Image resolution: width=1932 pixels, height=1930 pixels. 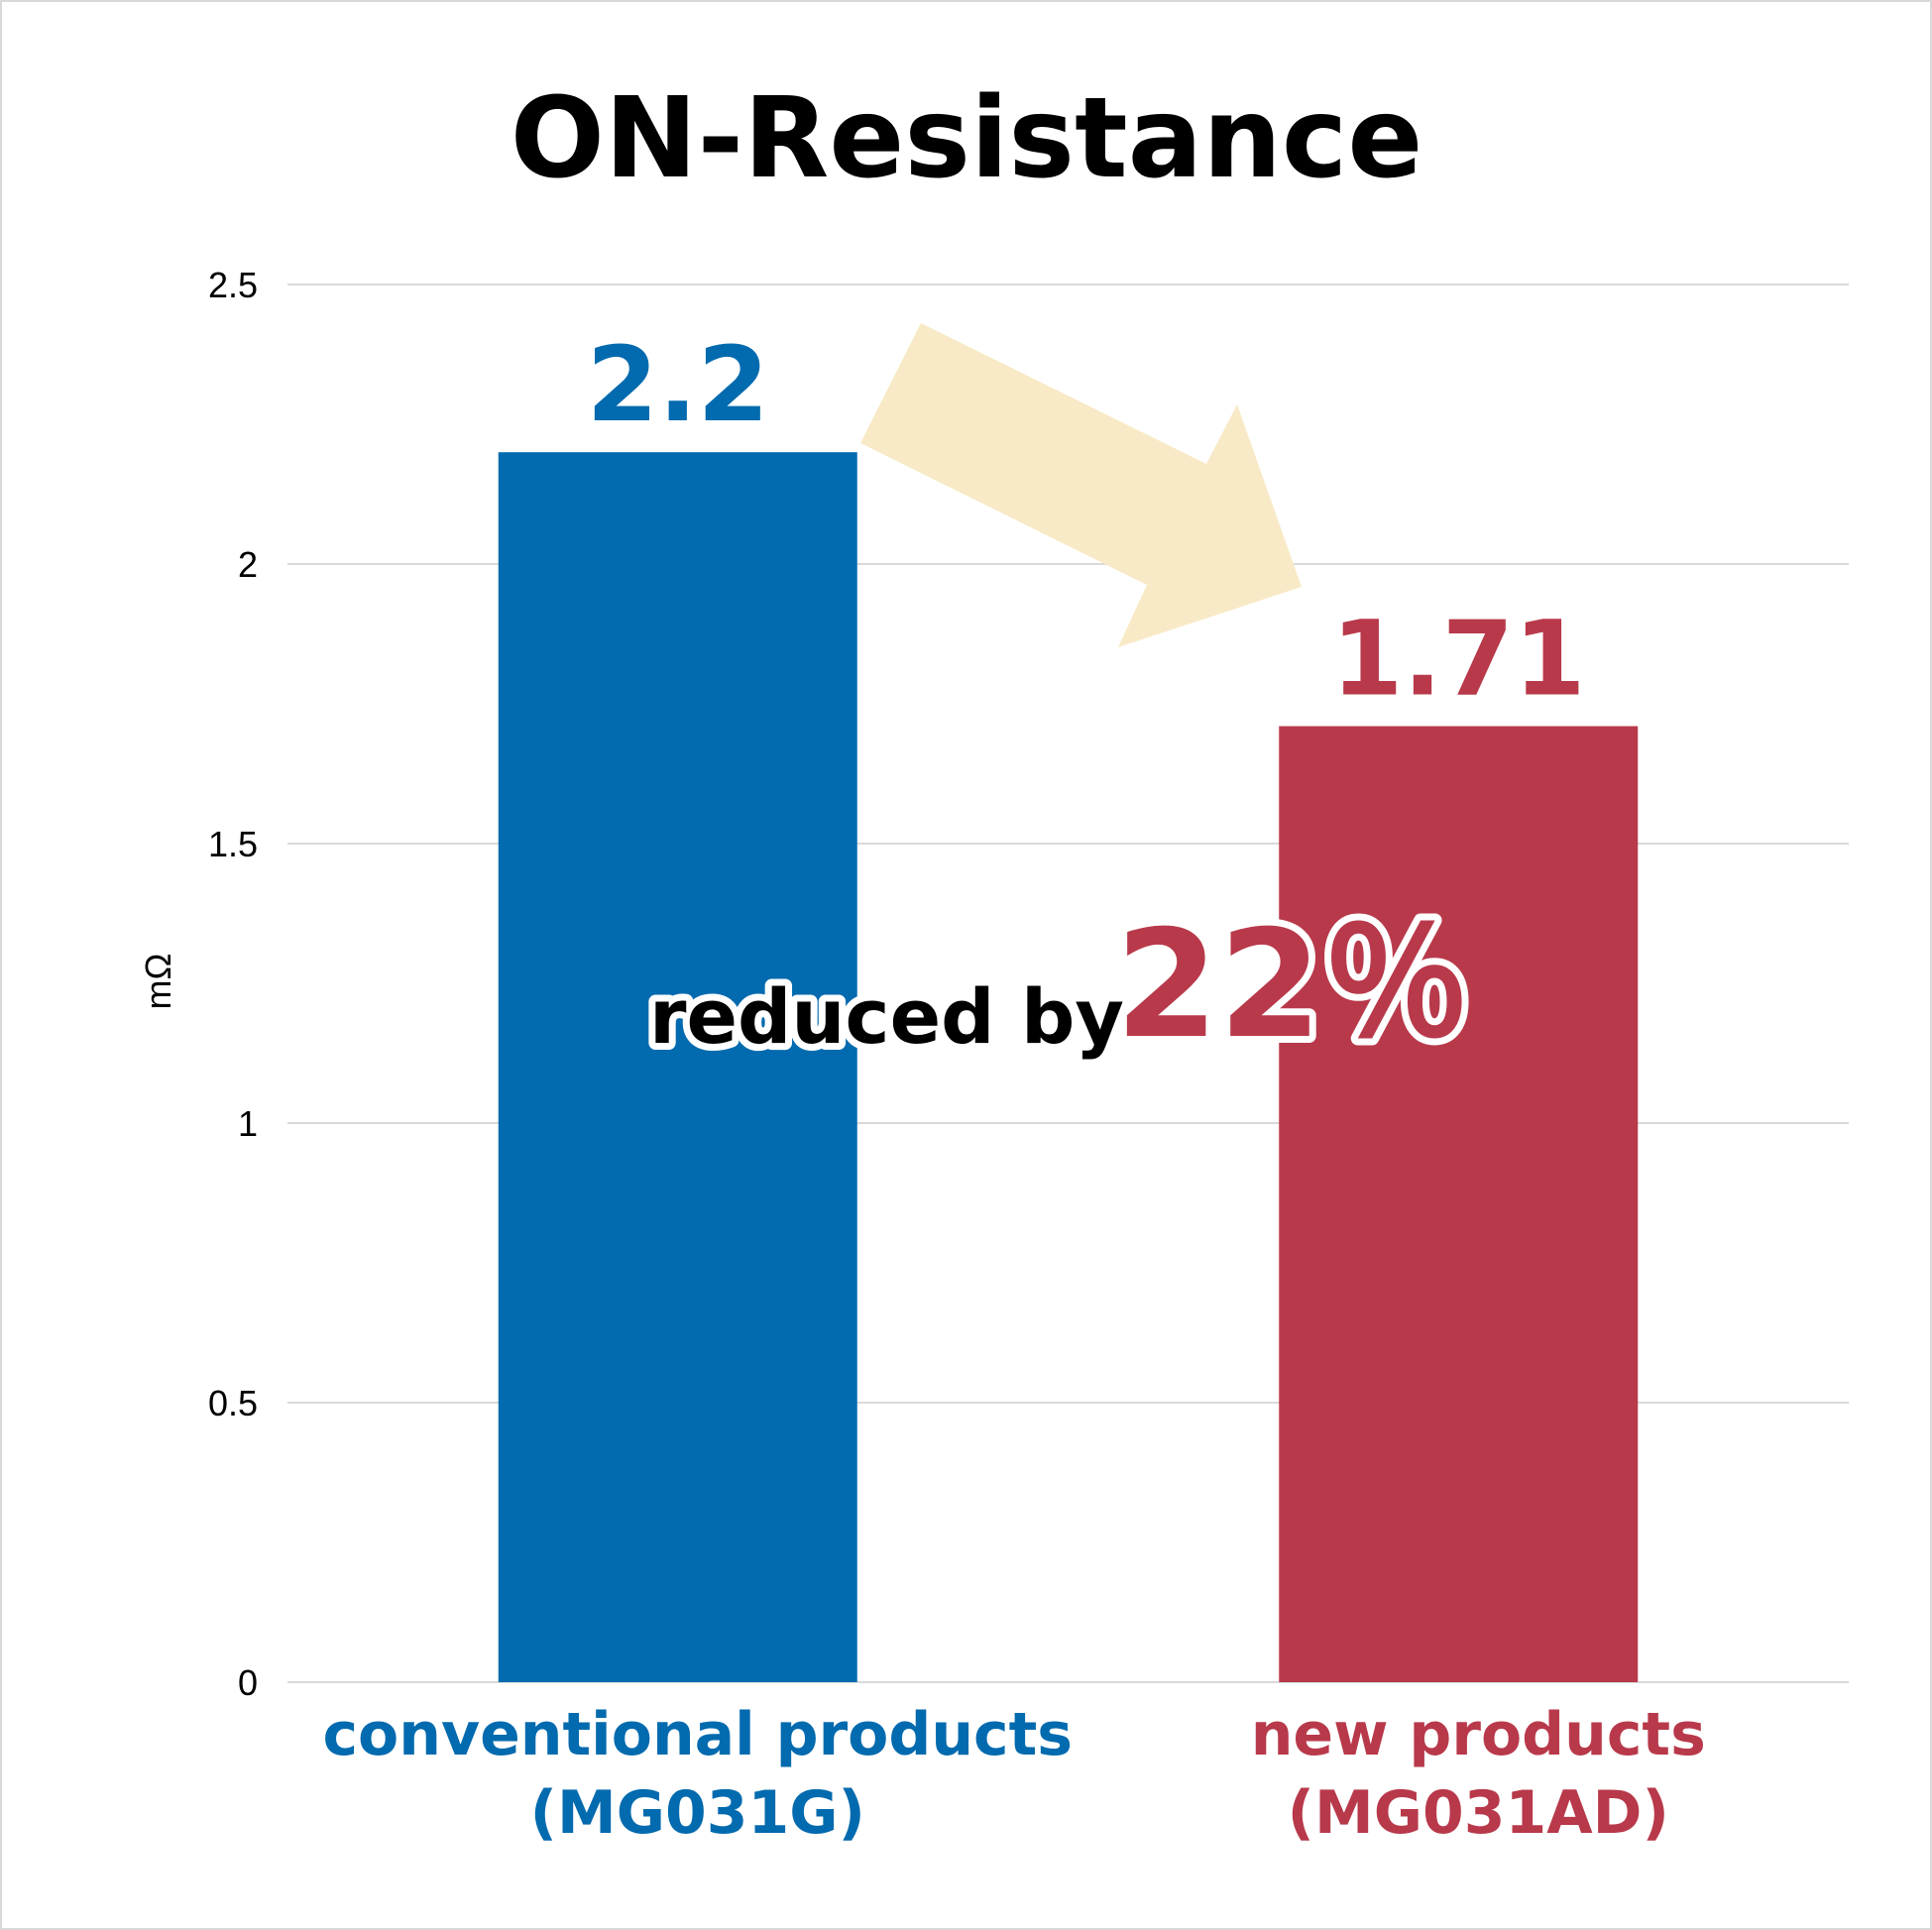 What do you see at coordinates (248, 564) in the screenshot?
I see `y-tick-label: 2` at bounding box center [248, 564].